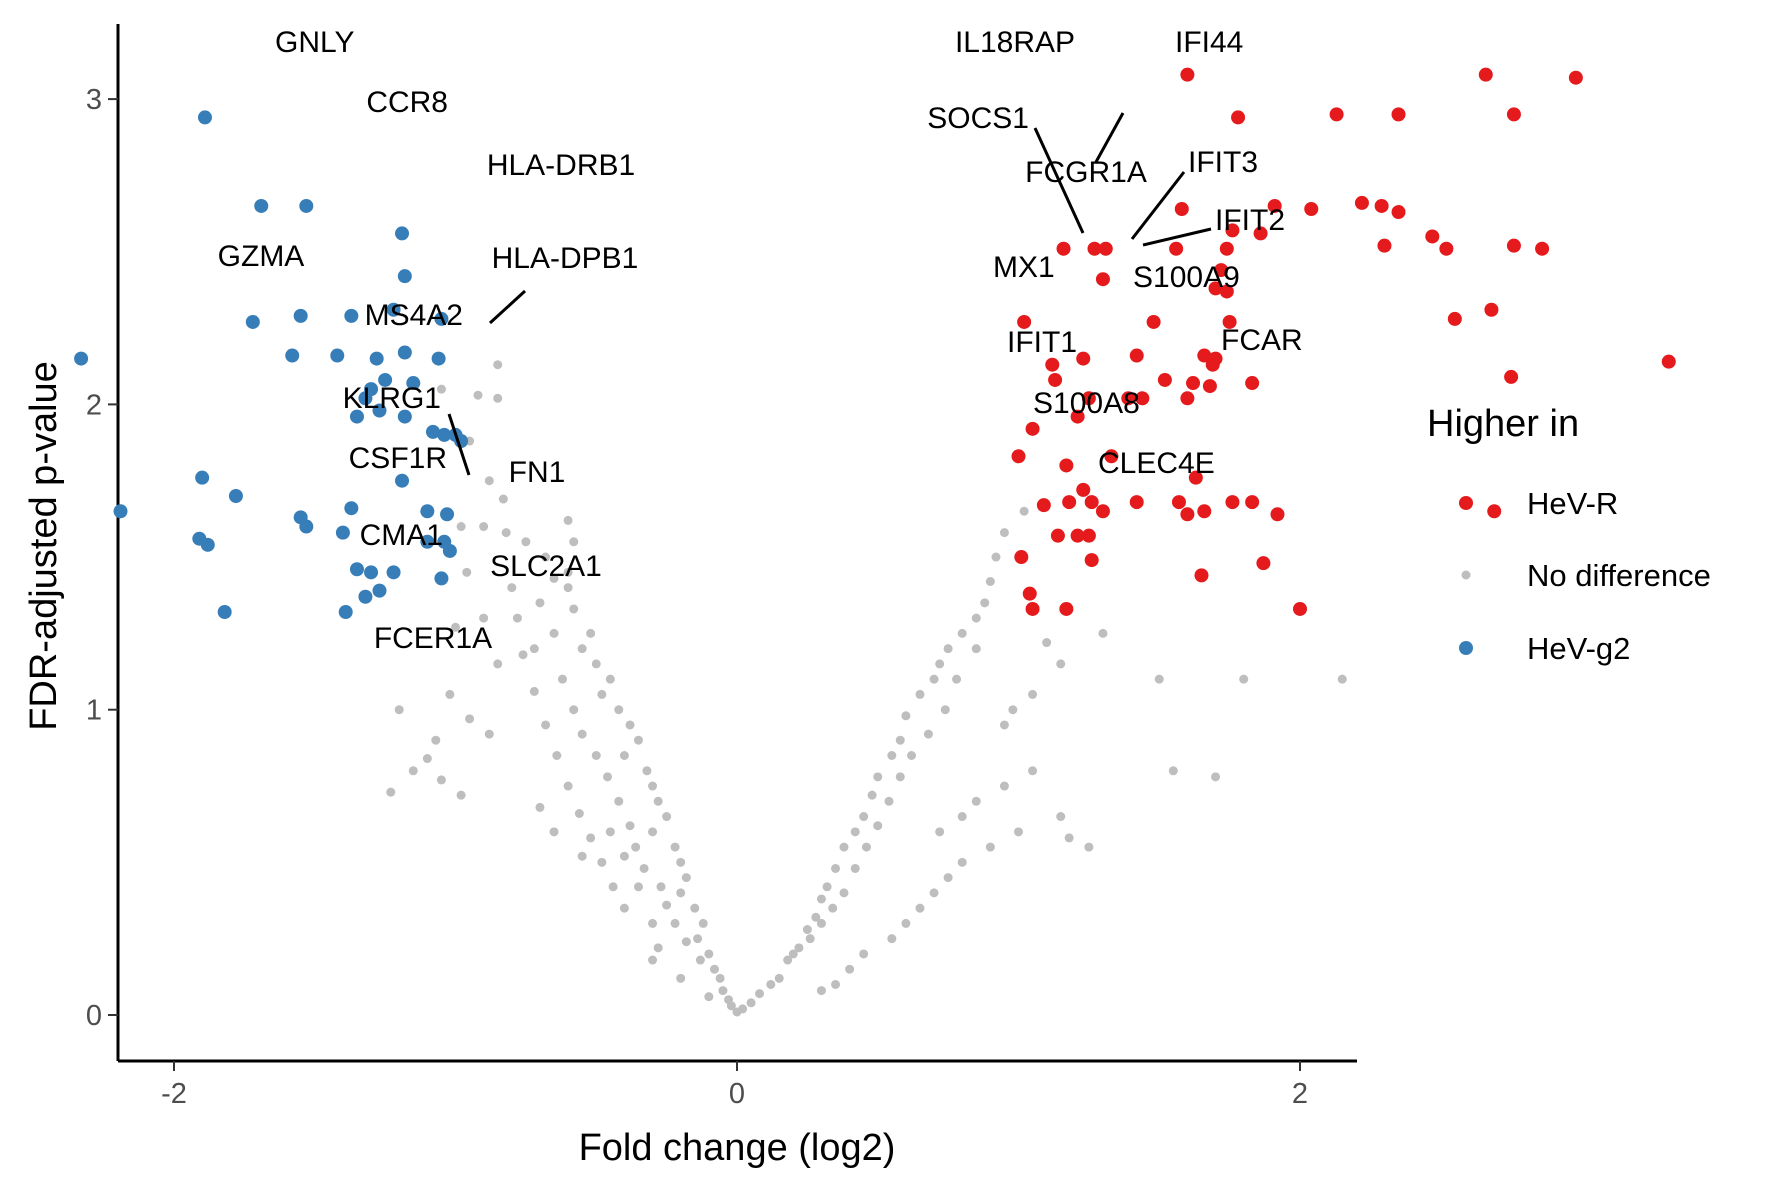 The image size is (1771, 1186). Describe the element at coordinates (1503, 424) in the screenshot. I see `legend-title: Higher in` at that location.